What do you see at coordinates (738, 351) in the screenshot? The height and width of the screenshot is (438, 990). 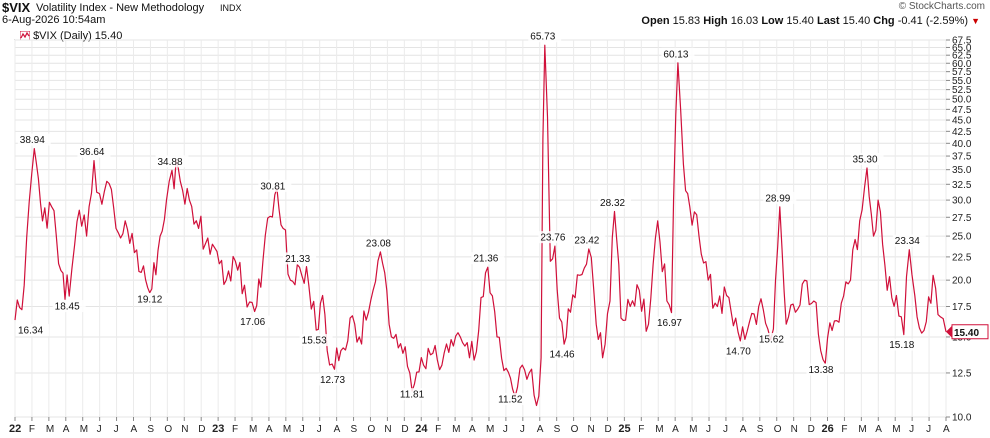 I see `annotation-label: 14.70` at bounding box center [738, 351].